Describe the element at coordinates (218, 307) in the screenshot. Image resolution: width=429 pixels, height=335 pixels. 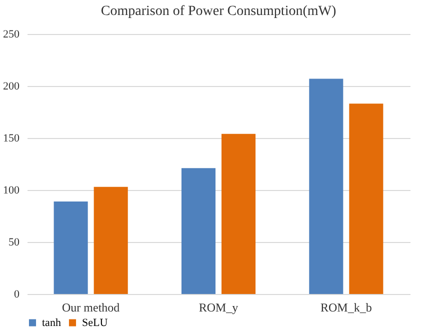
I see `x-tick-label: ROM_y` at that location.